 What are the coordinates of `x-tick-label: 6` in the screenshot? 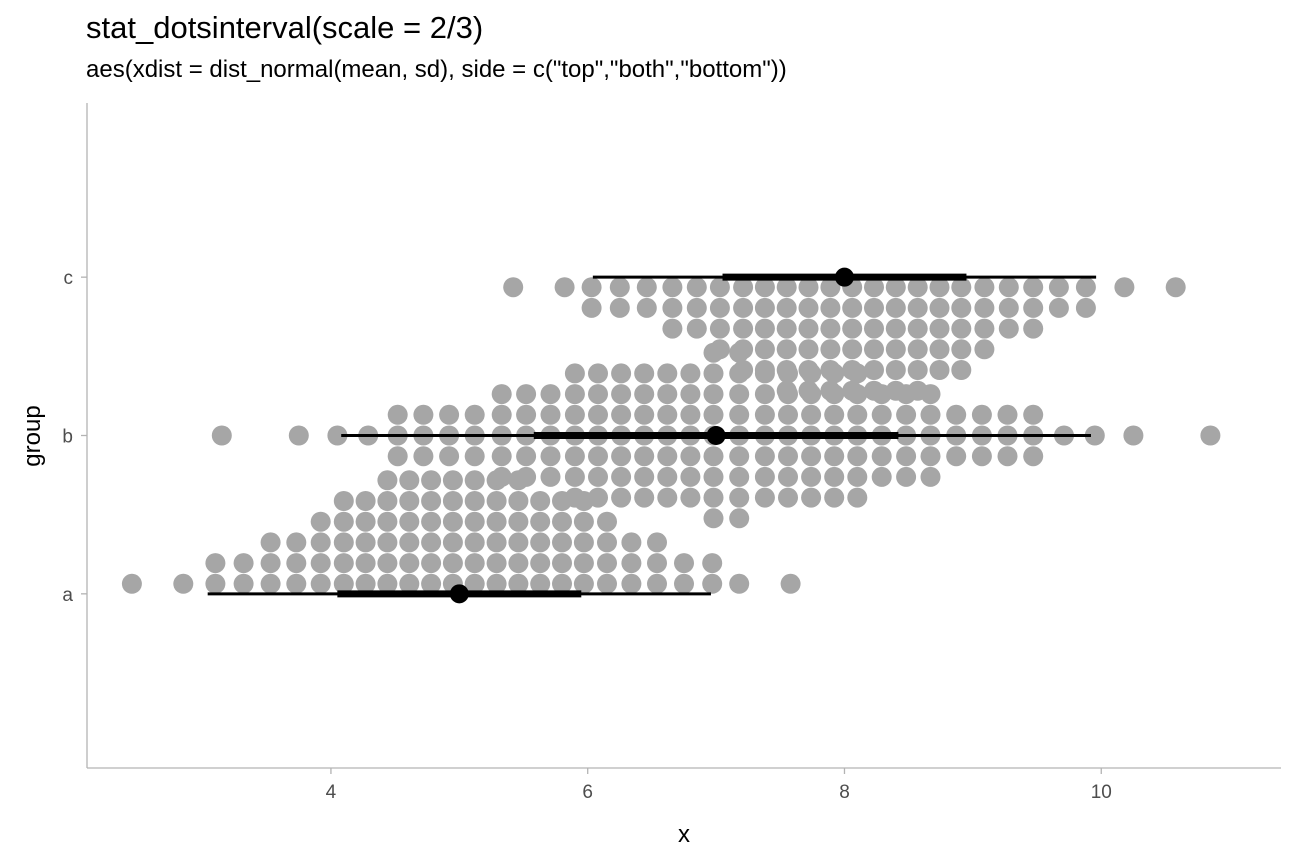 It's located at (587, 792).